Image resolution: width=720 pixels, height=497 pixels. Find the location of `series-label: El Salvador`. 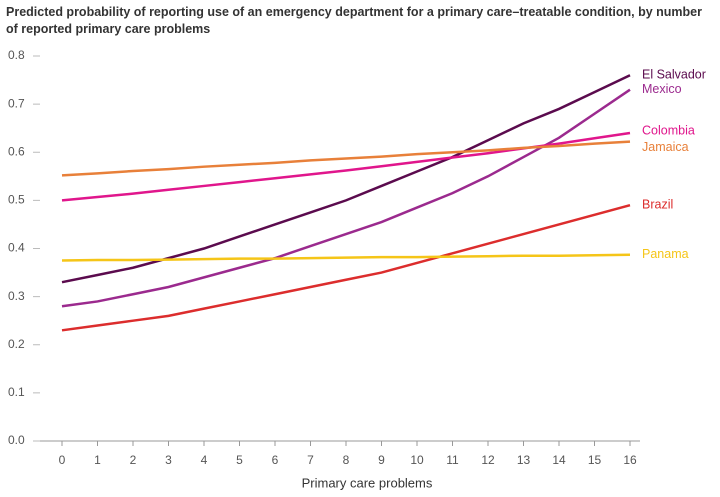

series-label: El Salvador is located at coordinates (674, 75).